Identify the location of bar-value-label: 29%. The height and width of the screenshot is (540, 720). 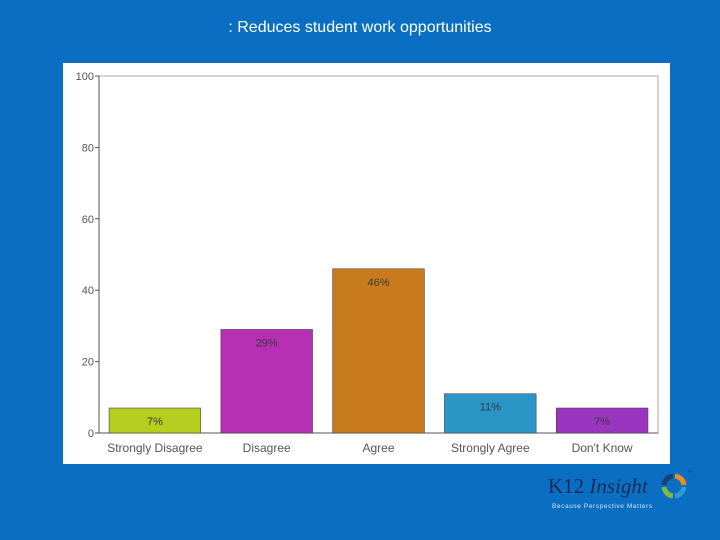
(267, 343).